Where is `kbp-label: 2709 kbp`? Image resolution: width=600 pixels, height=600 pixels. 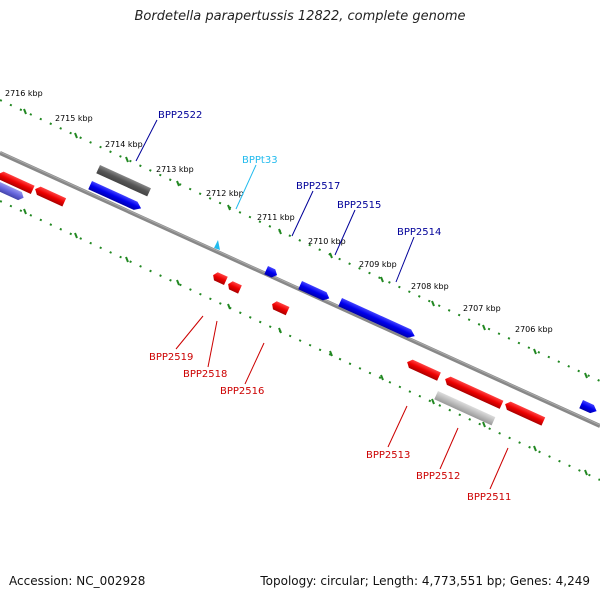
kbp-label: 2709 kbp is located at coordinates (378, 264).